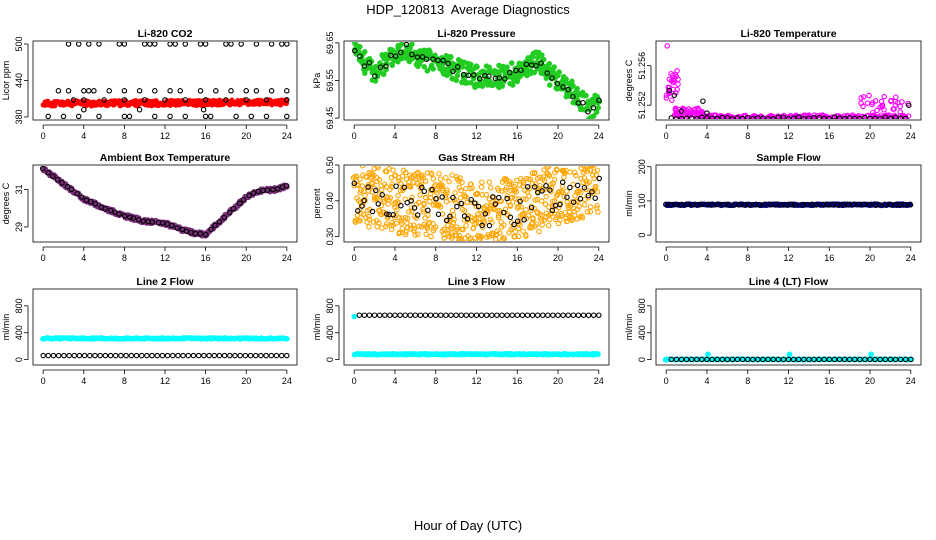  What do you see at coordinates (317, 81) in the screenshot?
I see `y-axis-label: kPa` at bounding box center [317, 81].